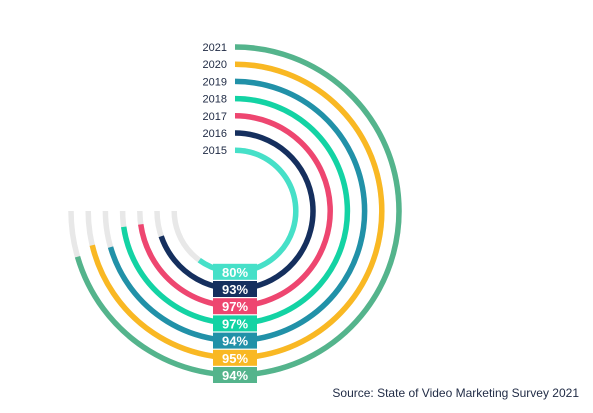  Describe the element at coordinates (215, 100) in the screenshot. I see `year-label-2018: 2018` at that location.